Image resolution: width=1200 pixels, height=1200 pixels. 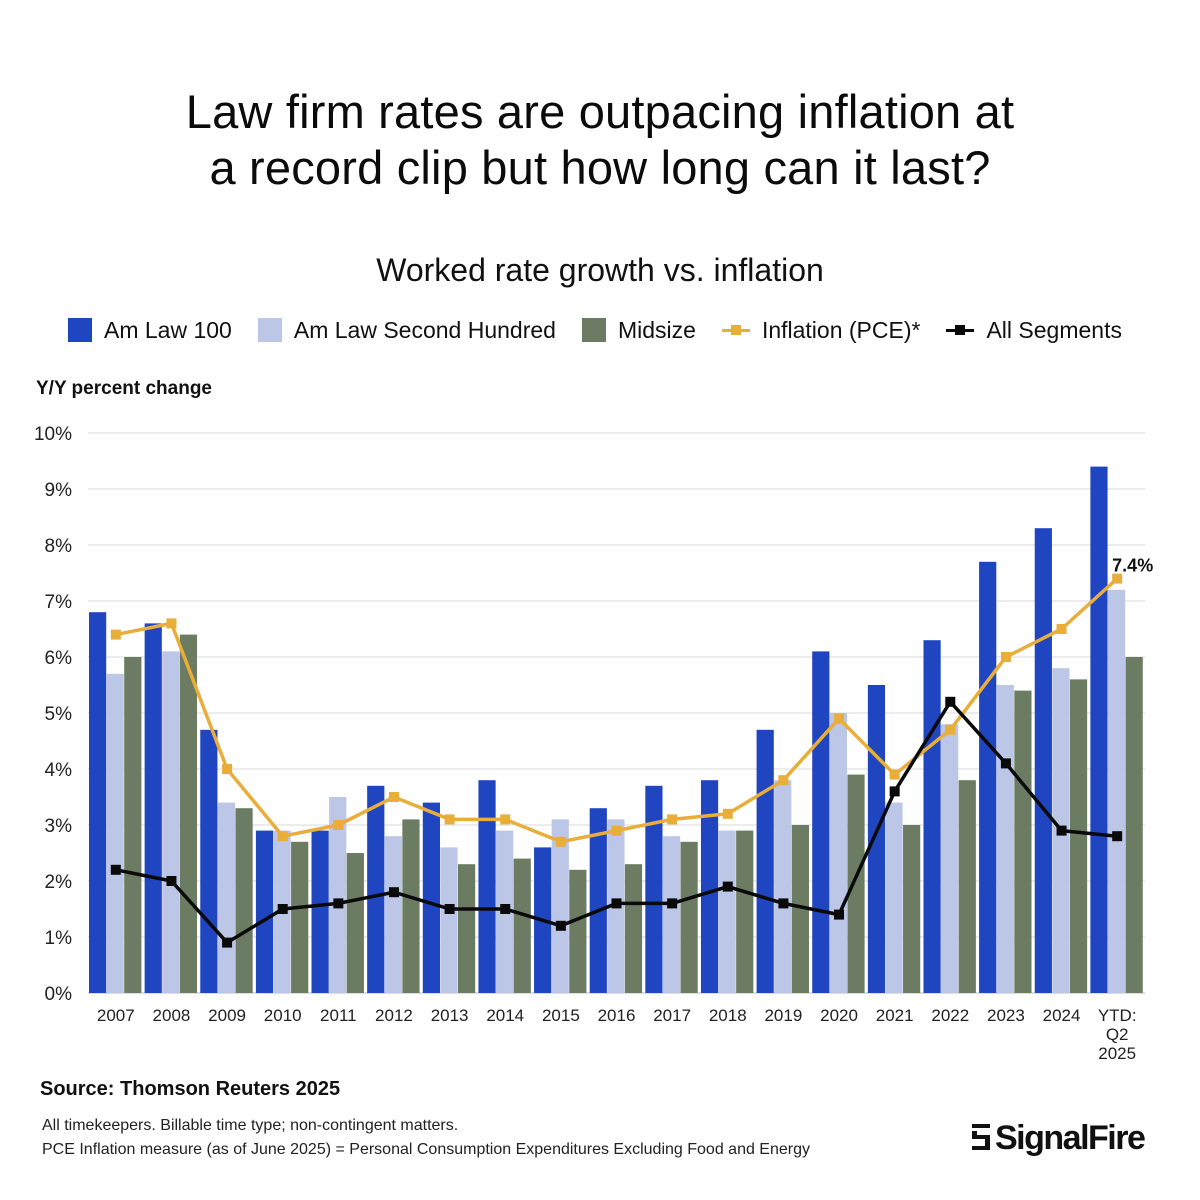 I want to click on legend-line-marker, so click(x=735, y=330).